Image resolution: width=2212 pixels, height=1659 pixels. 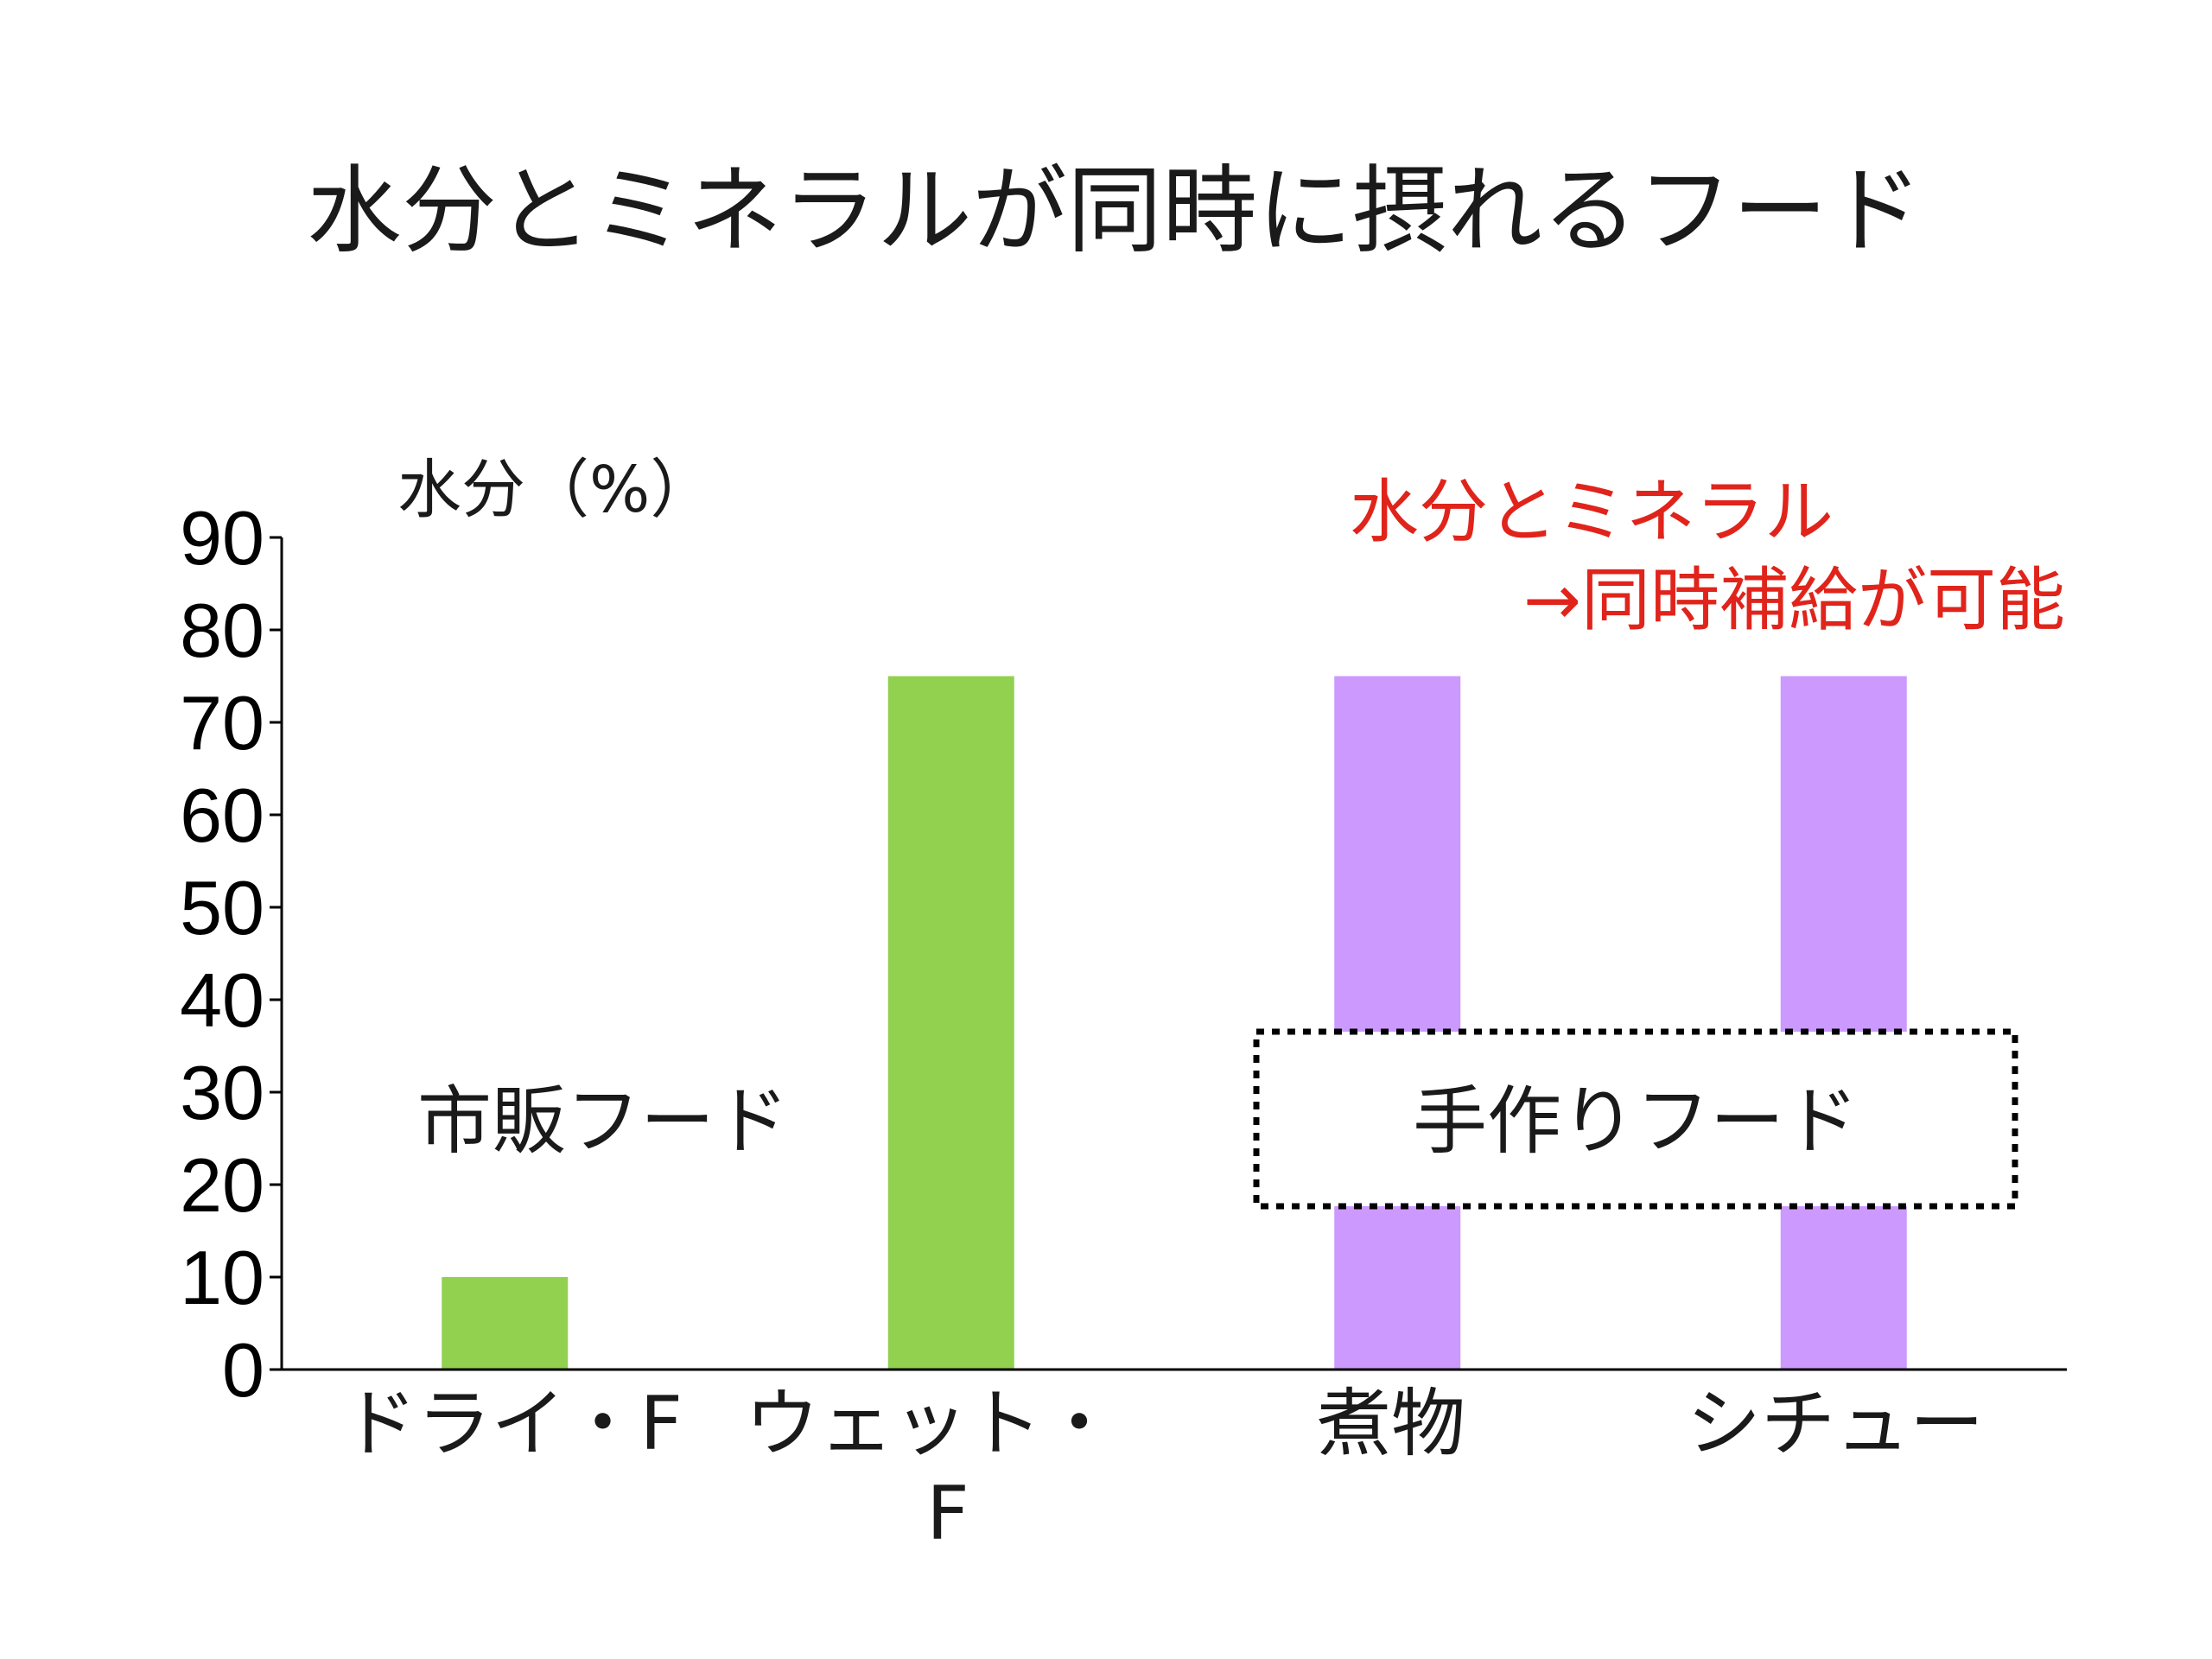 What do you see at coordinates (930, 1424) in the screenshot?
I see `x-tick-label: ウェット・` at bounding box center [930, 1424].